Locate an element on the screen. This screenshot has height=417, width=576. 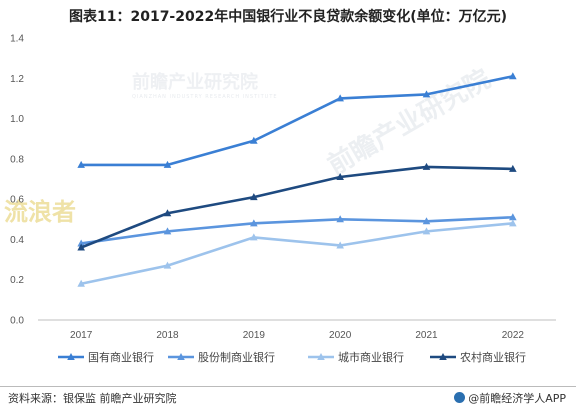
chart-title: 图表11：2017-2022年中国银行业不良贷款余额变化(单位：万亿元) is located at coordinates (288, 17).